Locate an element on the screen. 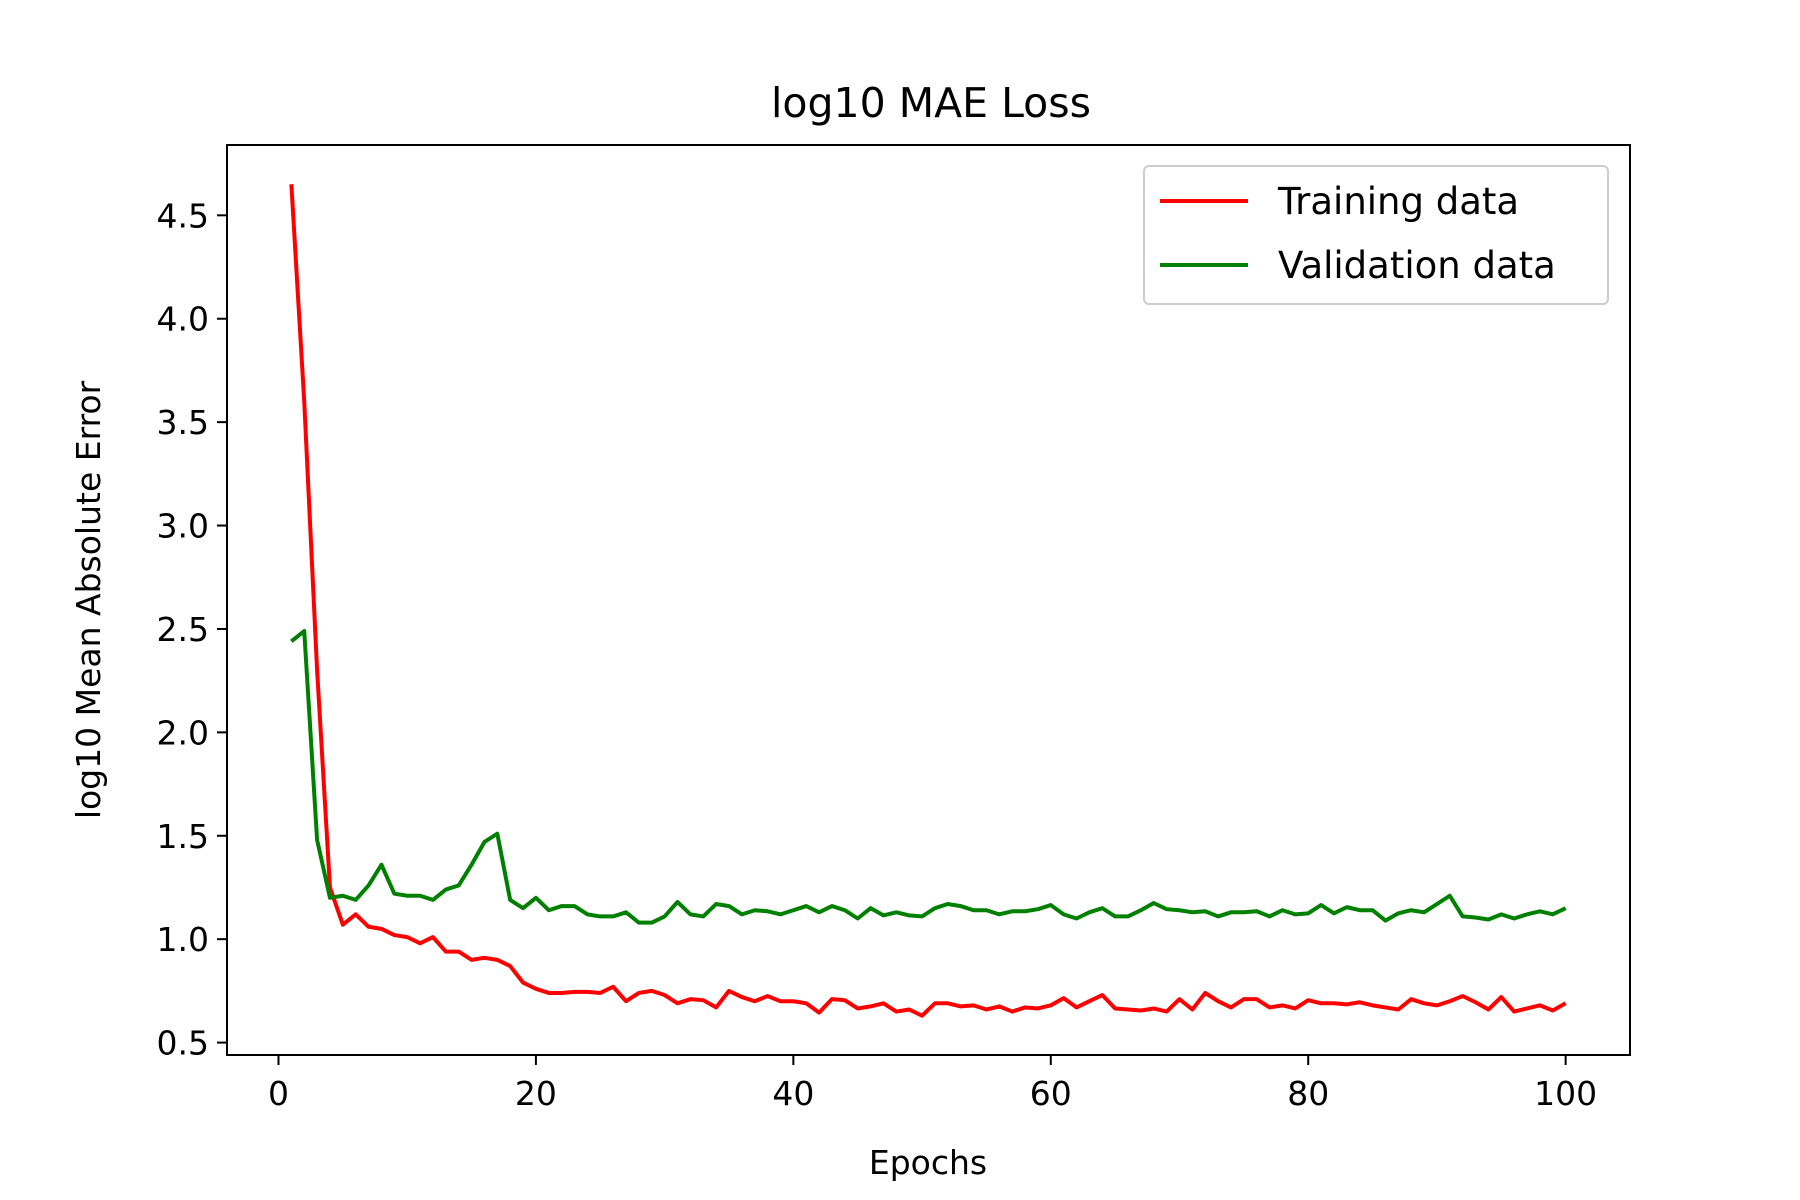 The image size is (1800, 1200). legend-label-training: Training data is located at coordinates (1398, 201).